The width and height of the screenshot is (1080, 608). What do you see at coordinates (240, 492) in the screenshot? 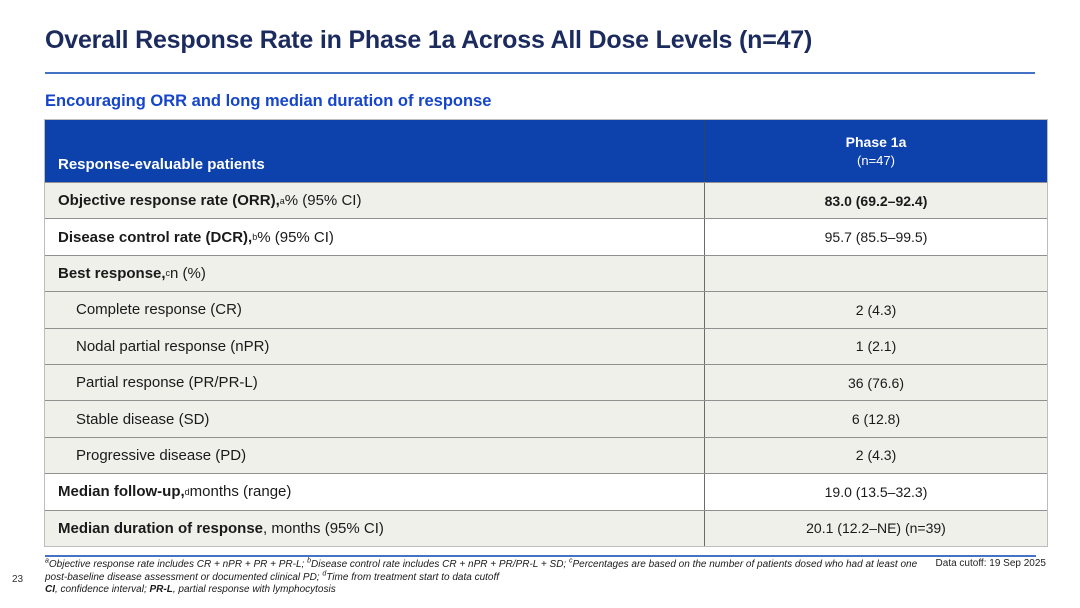
I see `row-label-rest: months (range)` at bounding box center [240, 492].